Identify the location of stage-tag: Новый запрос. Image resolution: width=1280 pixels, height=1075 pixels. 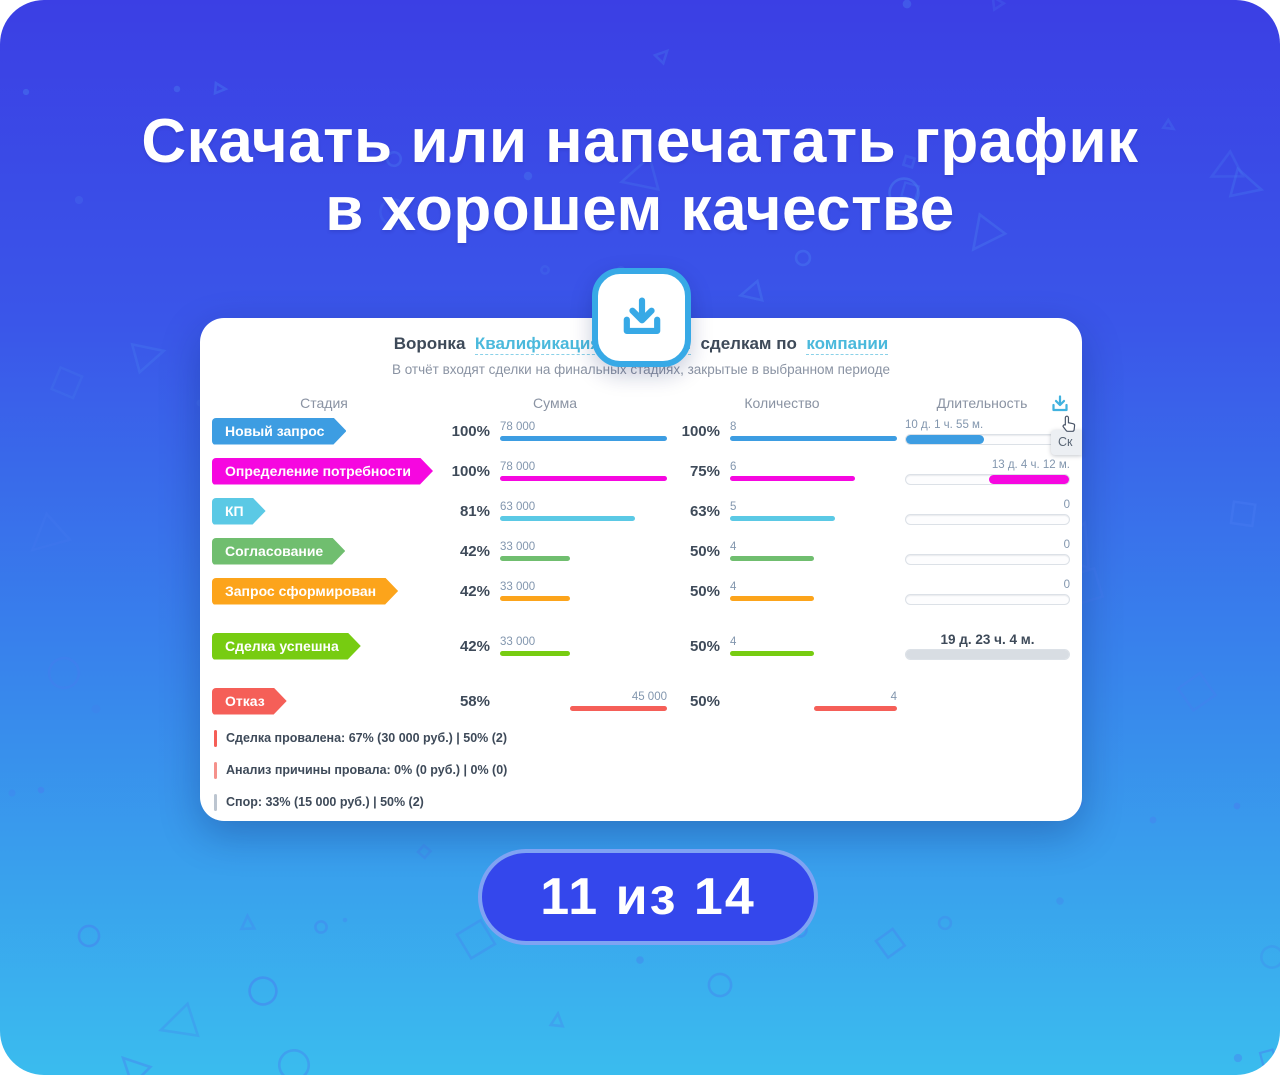
(279, 431).